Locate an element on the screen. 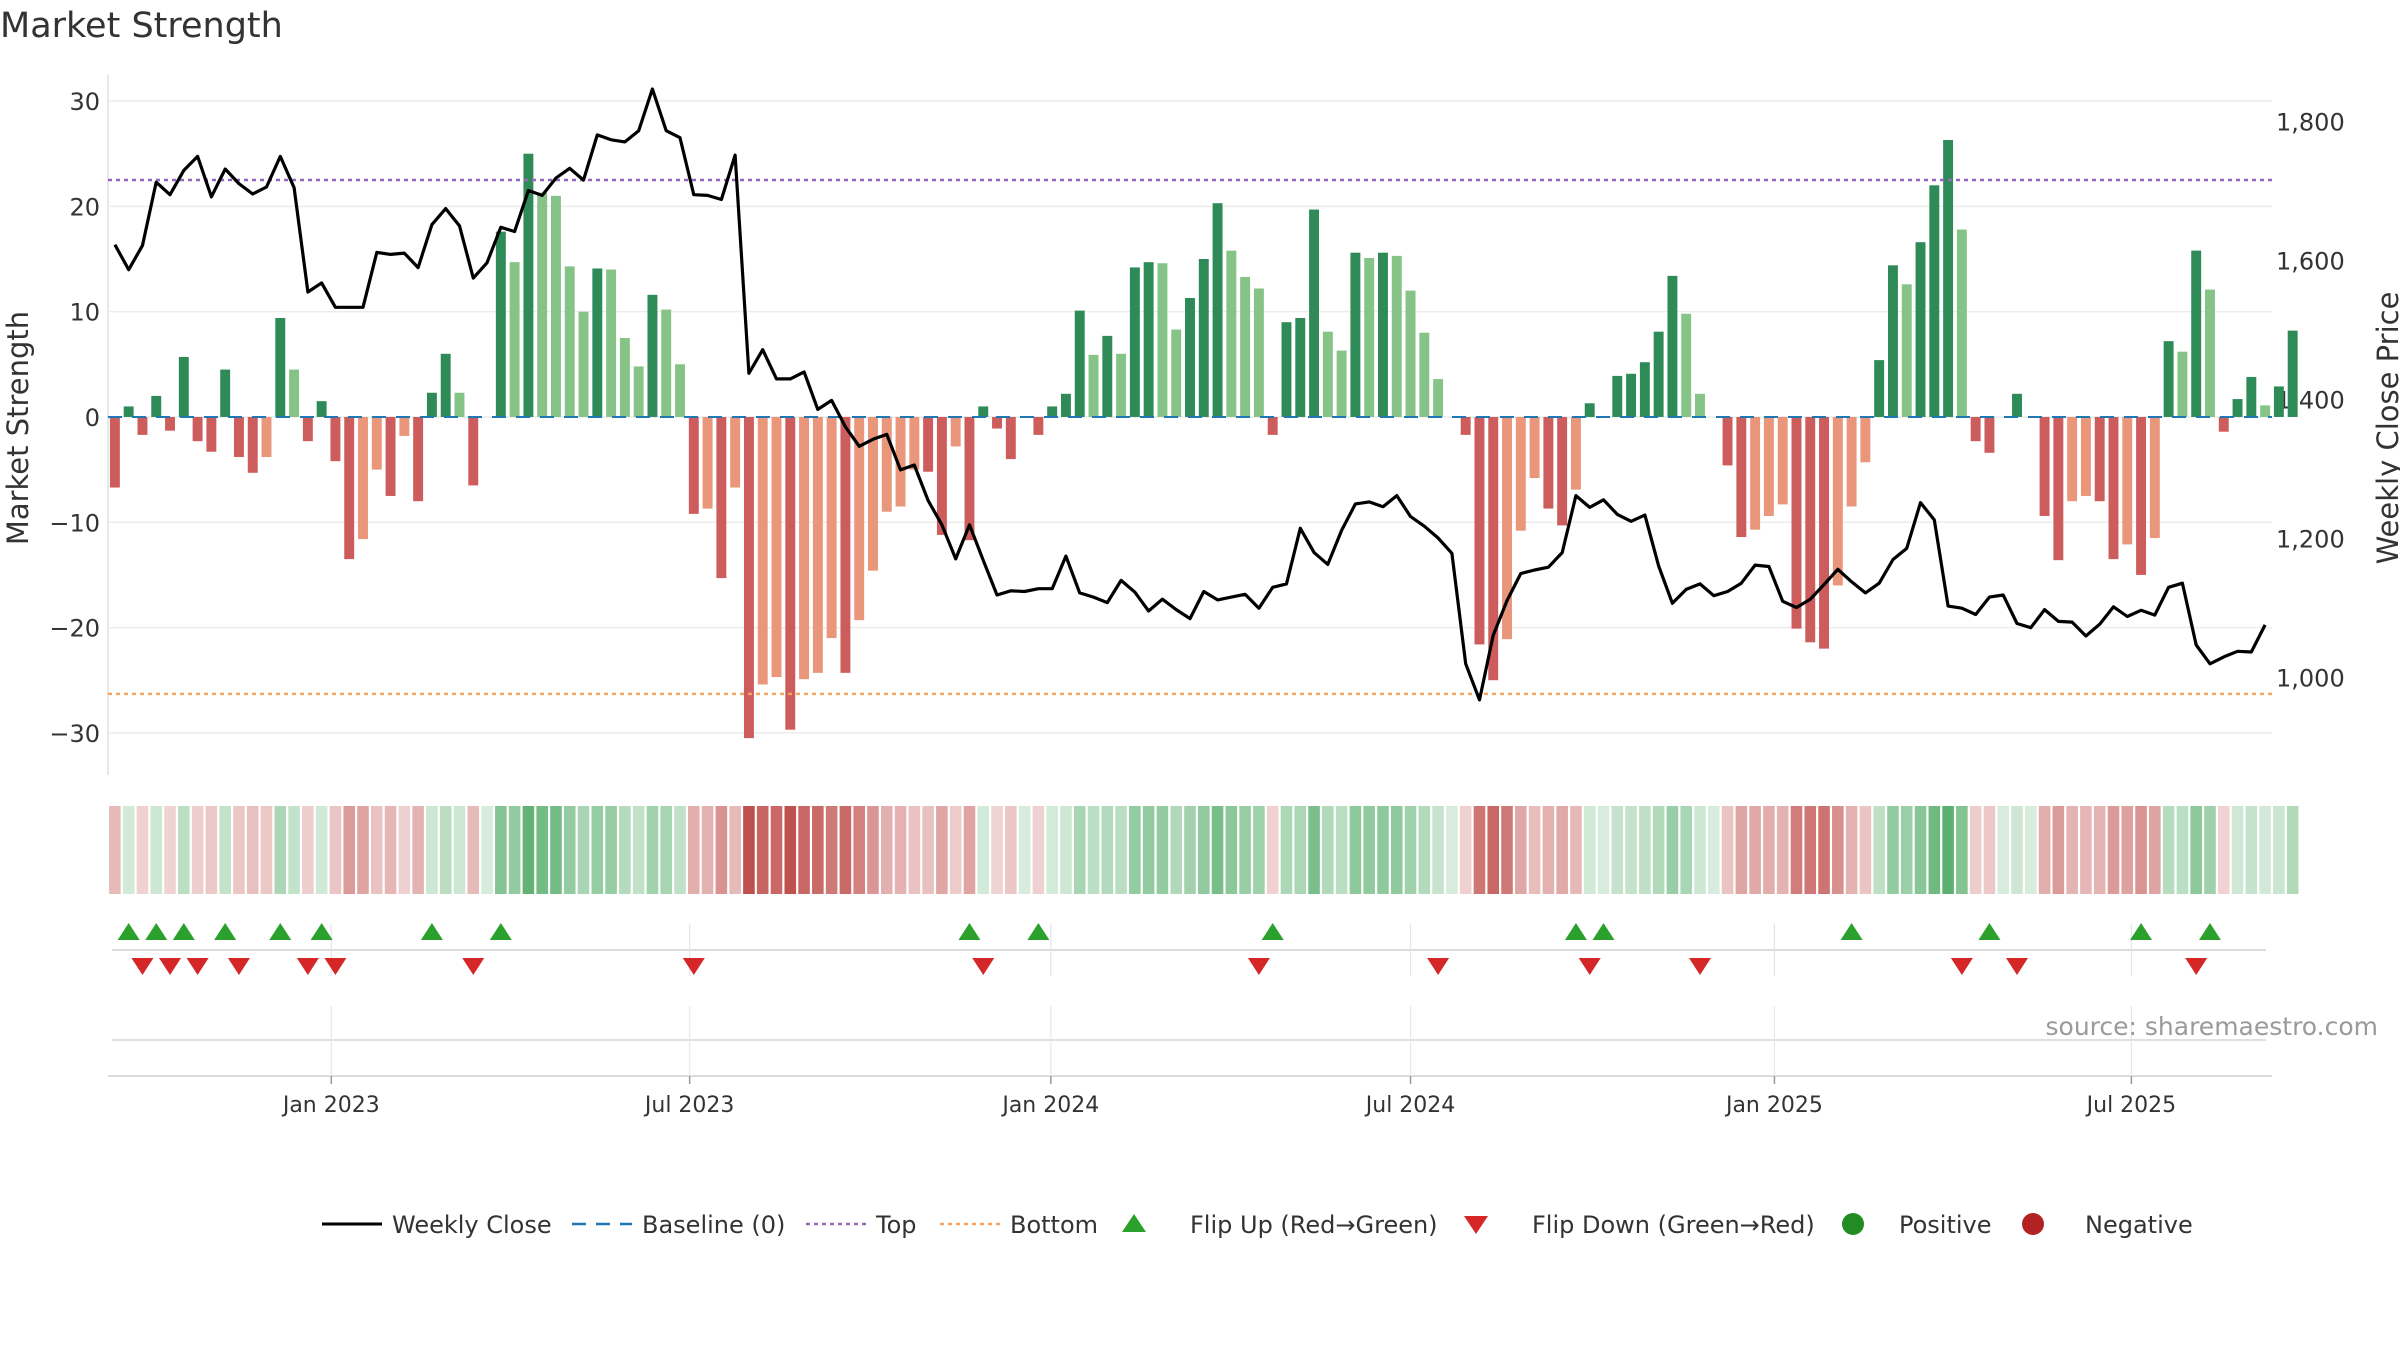  y-left-tick-label: 20 is located at coordinates (84, 207).